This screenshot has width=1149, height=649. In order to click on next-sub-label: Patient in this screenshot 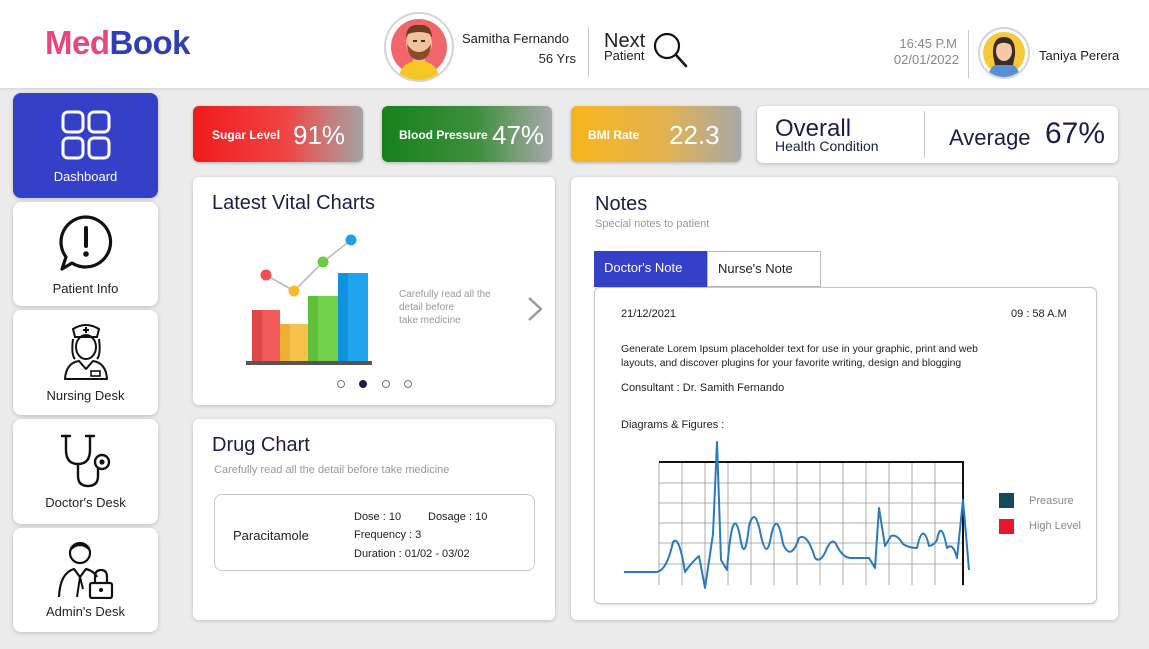, I will do `click(624, 55)`.